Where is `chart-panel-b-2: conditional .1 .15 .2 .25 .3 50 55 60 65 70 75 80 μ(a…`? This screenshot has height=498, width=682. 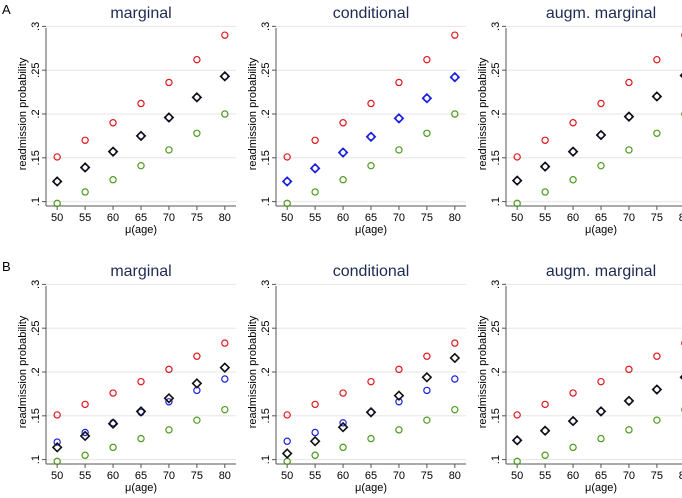 chart-panel-b-2: conditional .1 .15 .2 .25 .3 50 55 60 65 70 75 80 μ(a… is located at coordinates (356, 378).